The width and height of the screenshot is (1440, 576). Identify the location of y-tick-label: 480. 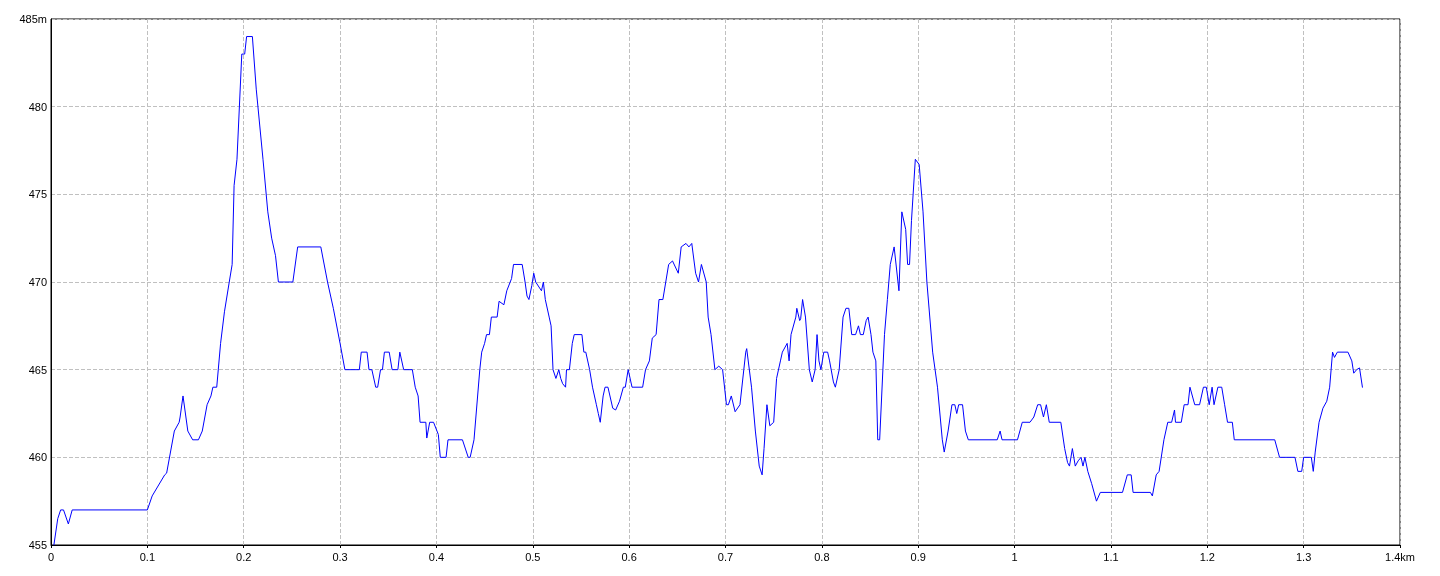
(37, 106).